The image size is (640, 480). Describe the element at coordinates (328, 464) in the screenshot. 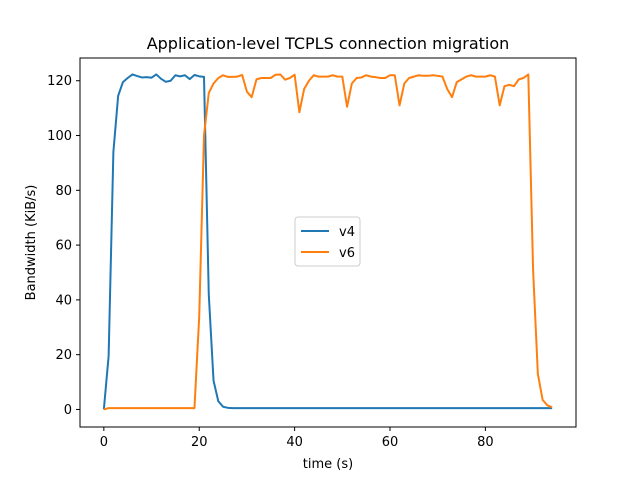

I see `x-axis-label: time (s)` at that location.